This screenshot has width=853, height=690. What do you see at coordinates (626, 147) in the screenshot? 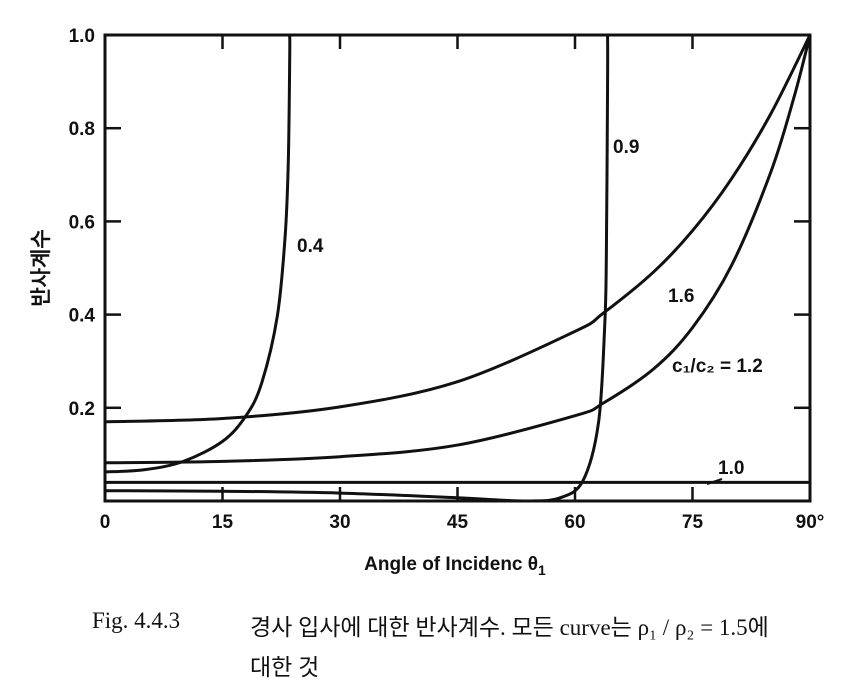
I see `curve-label-0.9: 0.9` at bounding box center [626, 147].